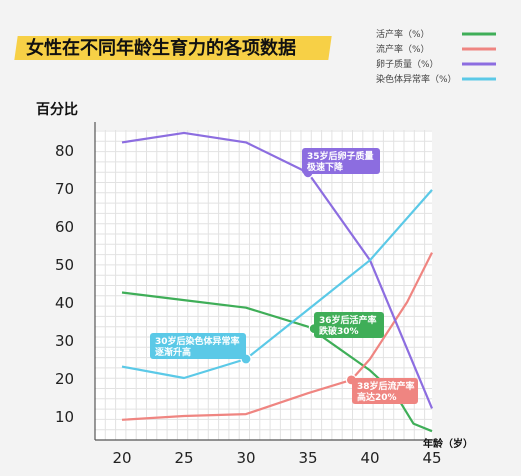  Describe the element at coordinates (448, 443) in the screenshot. I see `x-axis-label: 年龄（岁）` at that location.